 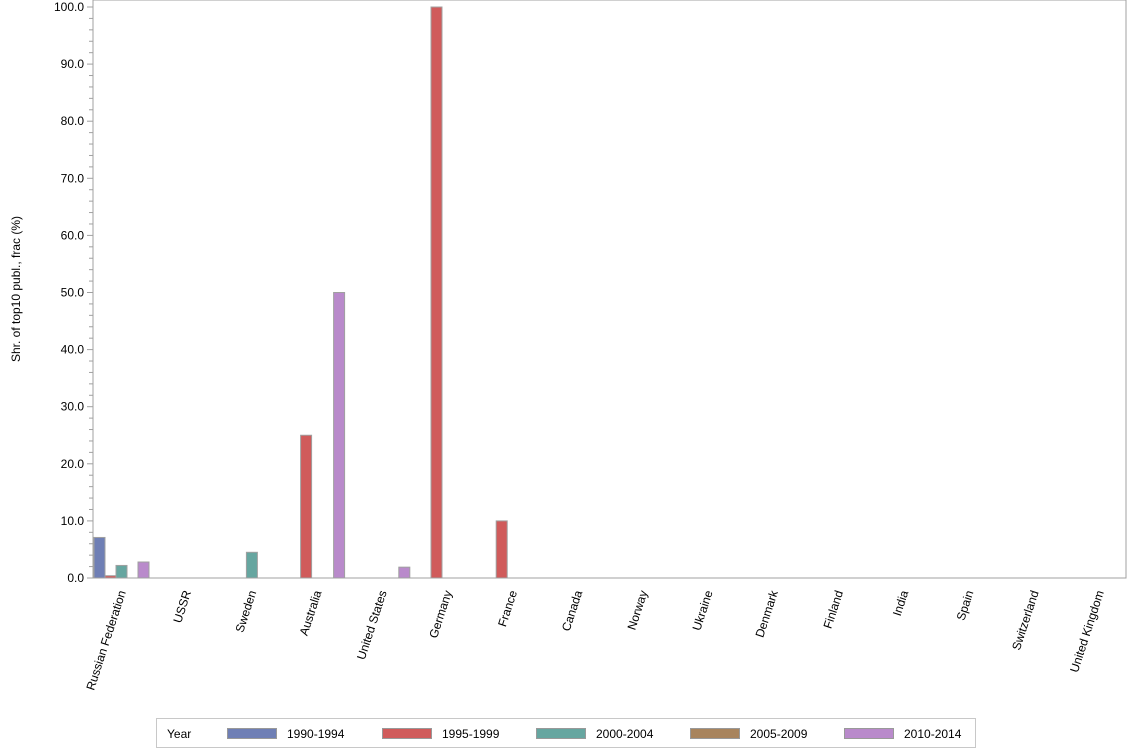 What do you see at coordinates (73, 121) in the screenshot?
I see `y-tick-label: 80.0` at bounding box center [73, 121].